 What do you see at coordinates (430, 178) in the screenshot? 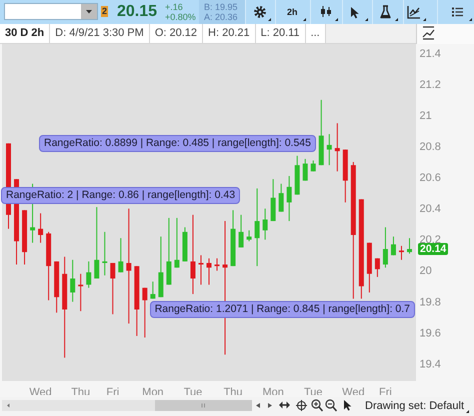
I see `y-tick-label: 20.6` at bounding box center [430, 178].